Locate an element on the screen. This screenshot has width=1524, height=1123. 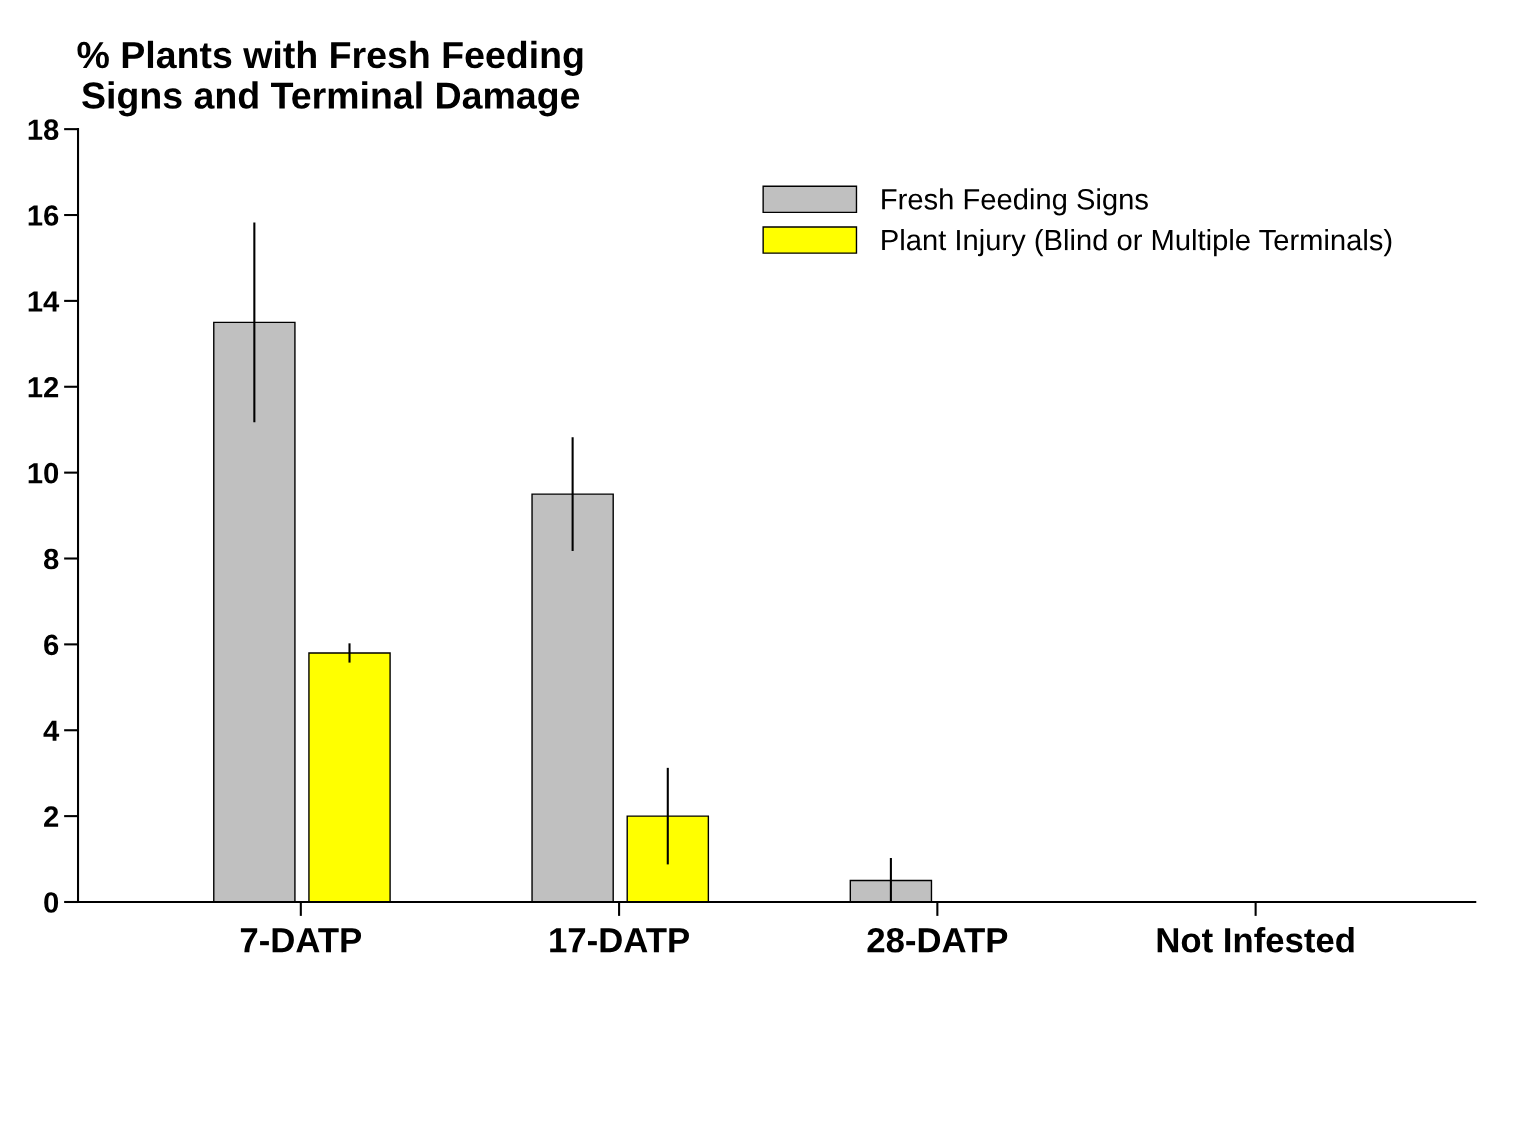
x-tick-label: 7-DATP is located at coordinates (301, 940).